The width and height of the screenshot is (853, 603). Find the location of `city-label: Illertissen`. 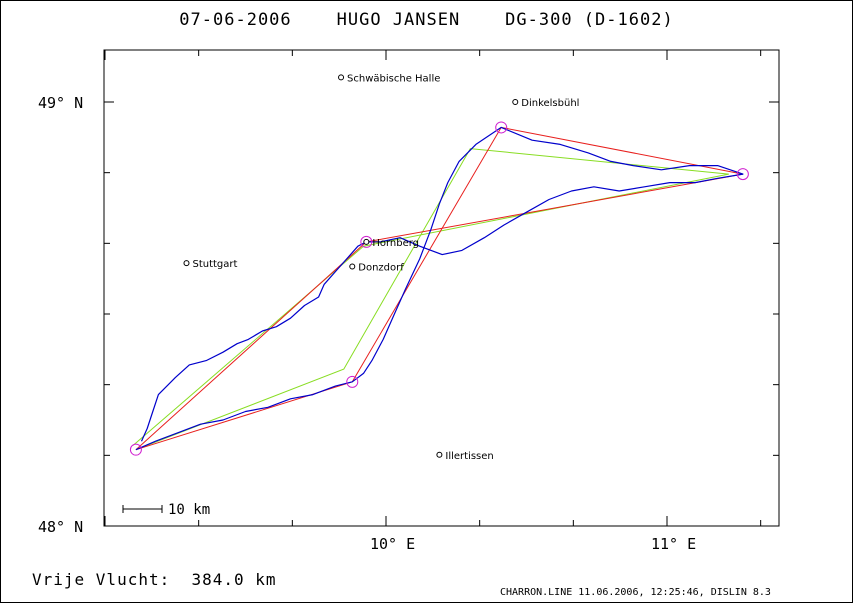

city-label: Illertissen is located at coordinates (469, 456).